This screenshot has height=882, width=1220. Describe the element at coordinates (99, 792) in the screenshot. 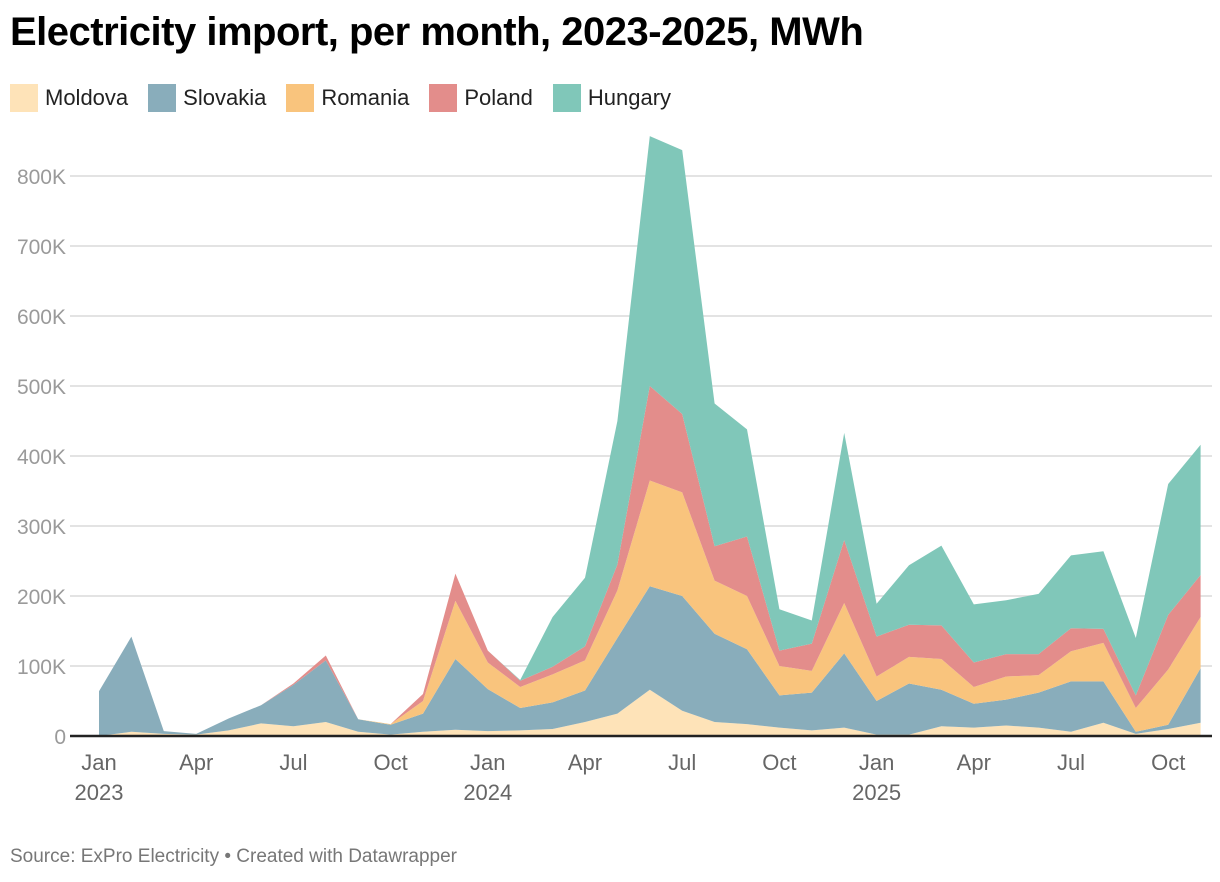

I see `x-tick-year-label: 2023` at that location.